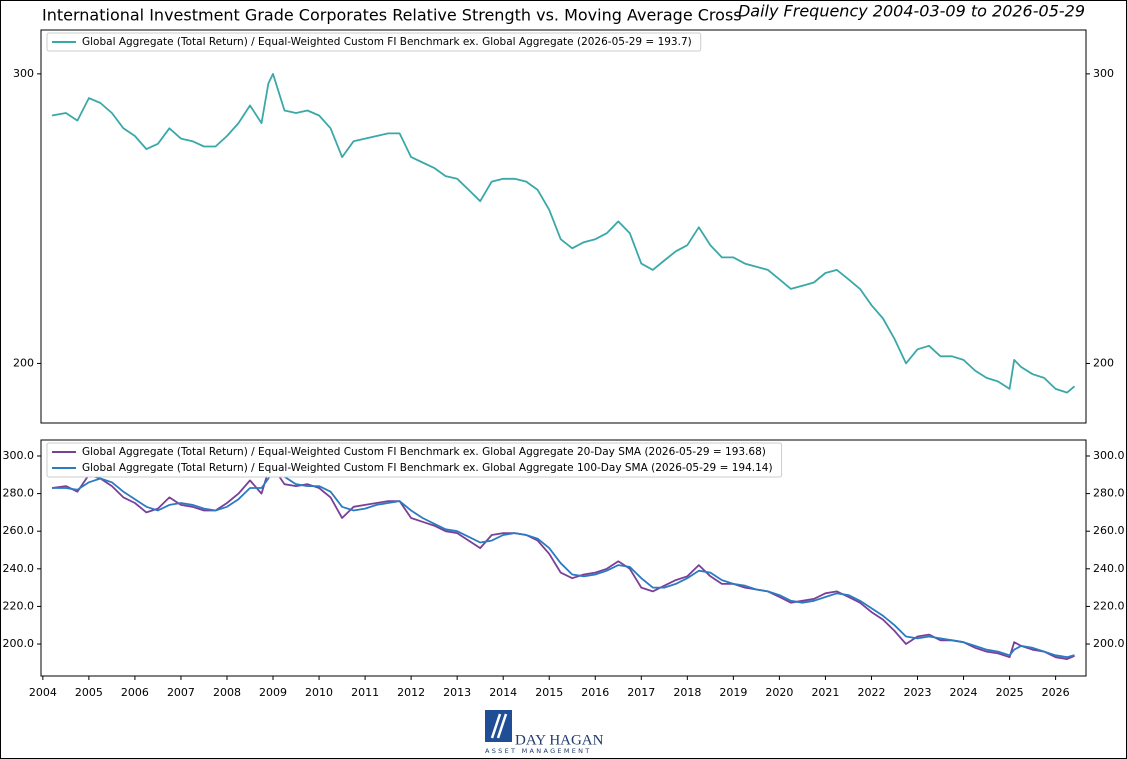  I want to click on y-tick-label-right: 300, so click(1103, 73).